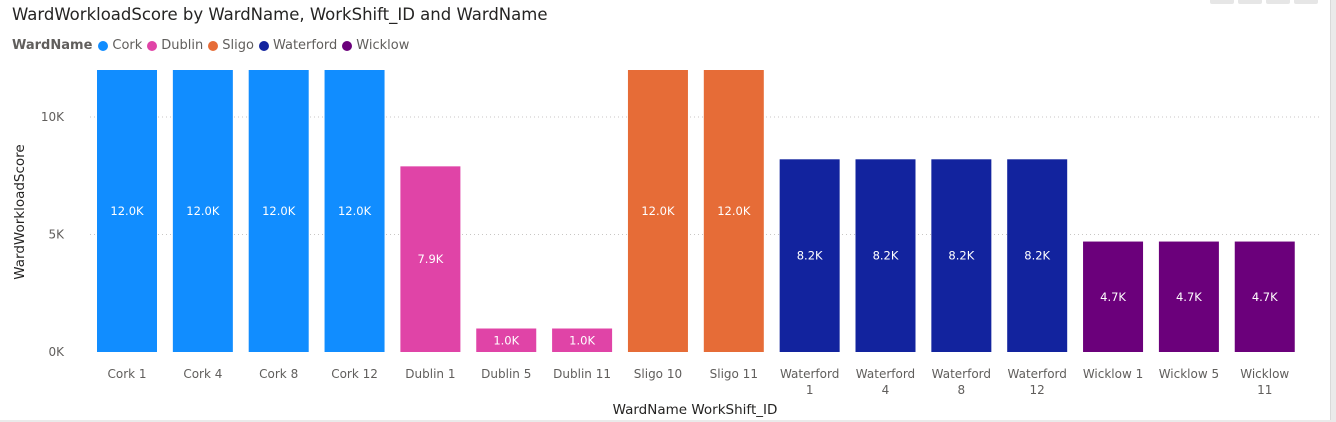  What do you see at coordinates (430, 374) in the screenshot?
I see `x-tick-label: Dublin 1` at bounding box center [430, 374].